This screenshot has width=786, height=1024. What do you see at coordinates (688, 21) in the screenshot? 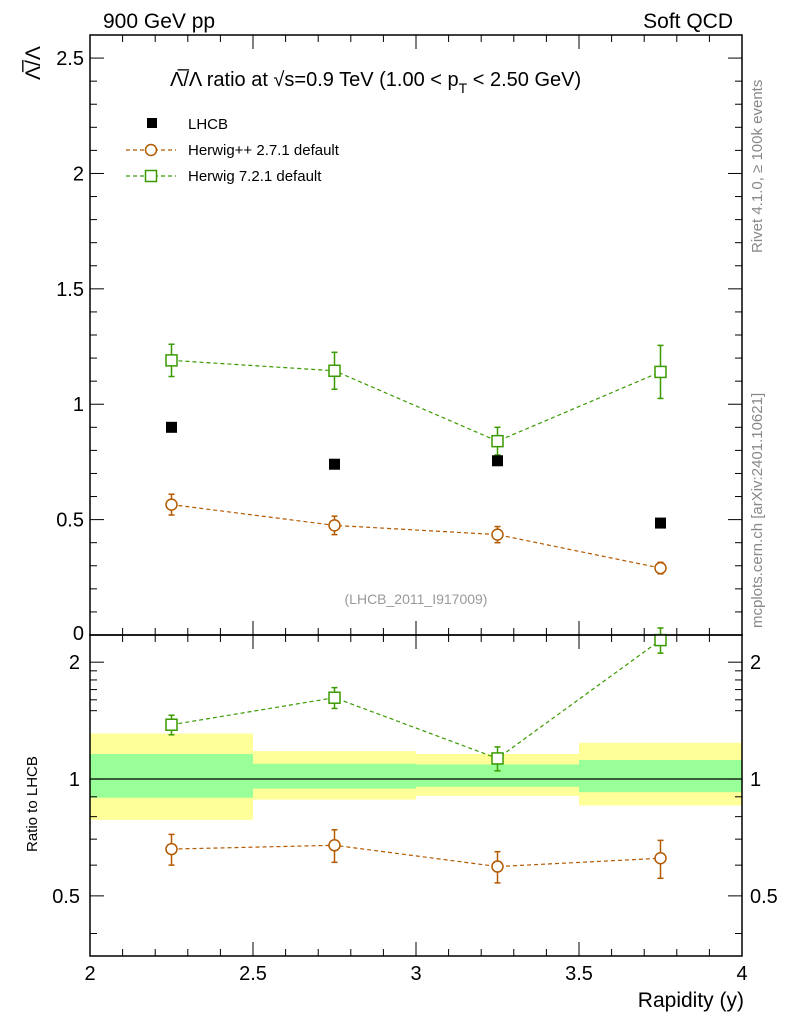
I see `header-right: Soft QCD` at bounding box center [688, 21].